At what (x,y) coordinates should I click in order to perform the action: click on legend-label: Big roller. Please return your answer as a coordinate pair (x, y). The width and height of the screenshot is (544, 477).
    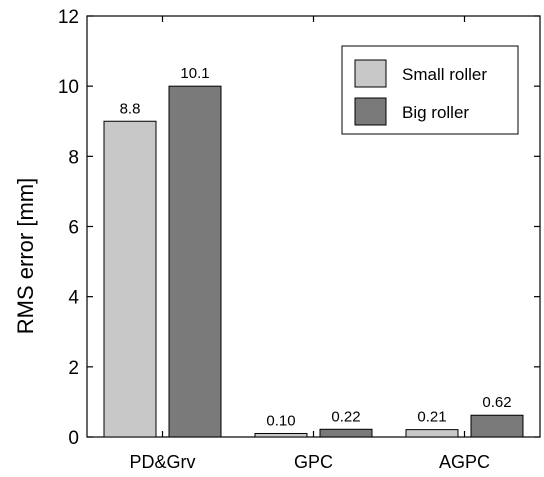
    Looking at the image, I should click on (435, 112).